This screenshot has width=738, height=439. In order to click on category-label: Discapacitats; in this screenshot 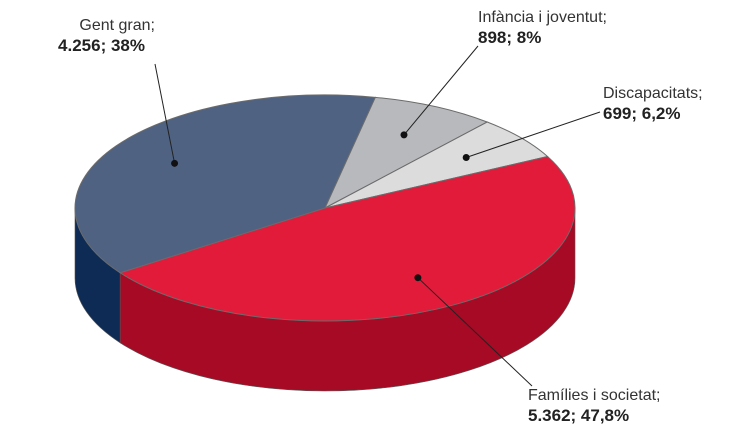, I will do `click(653, 93)`.